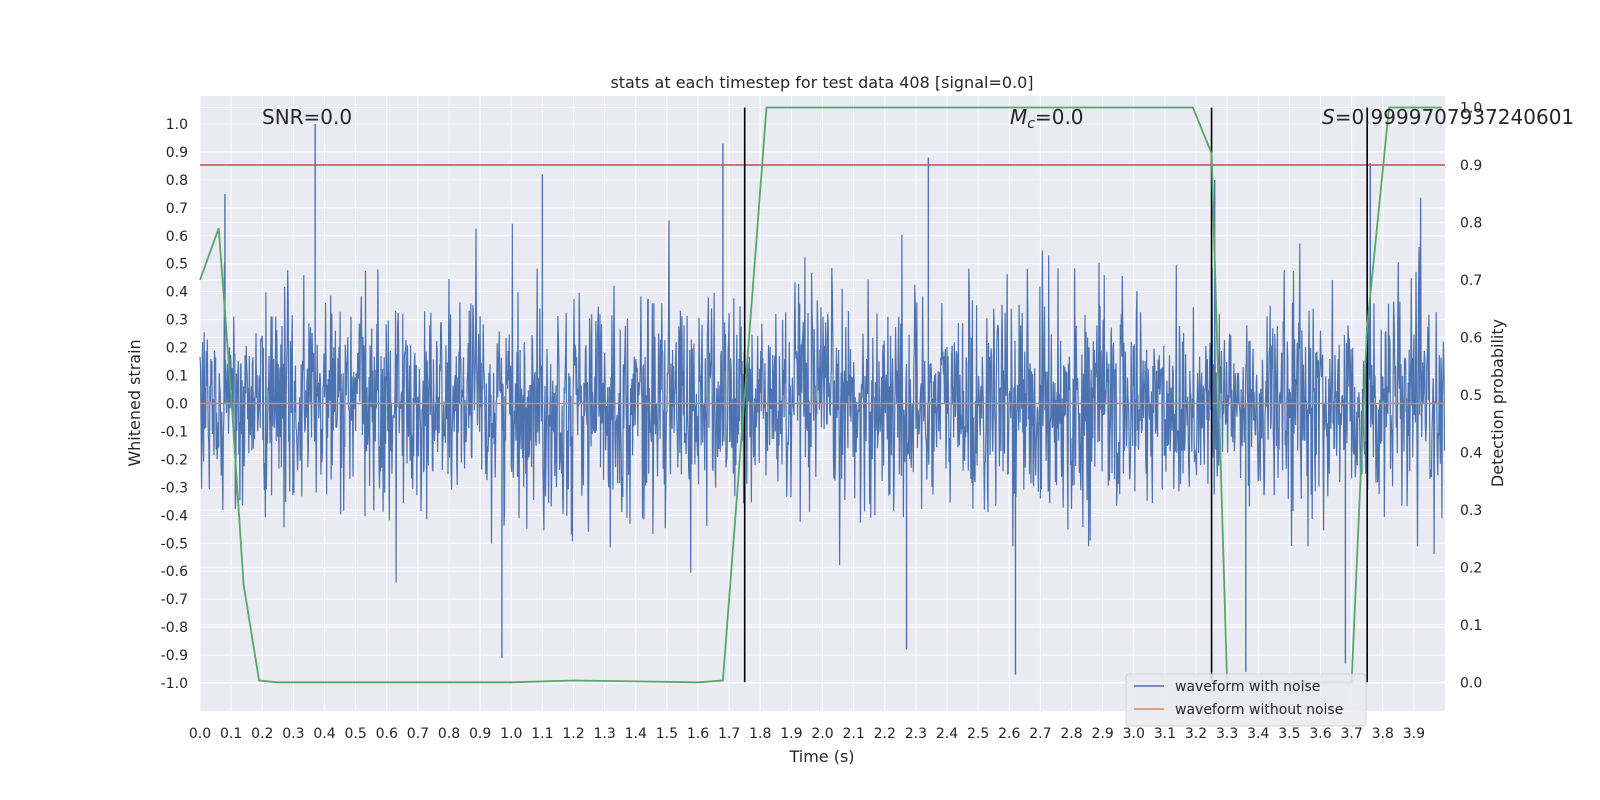 The width and height of the screenshot is (1600, 800). What do you see at coordinates (177, 237) in the screenshot?
I see `y-tick-label: 0.6` at bounding box center [177, 237].